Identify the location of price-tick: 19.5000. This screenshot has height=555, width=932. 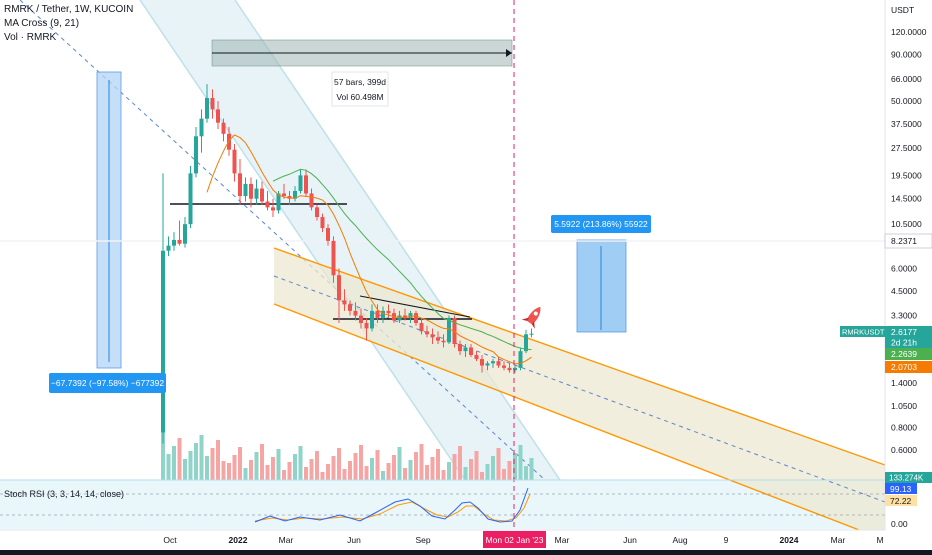
(906, 175).